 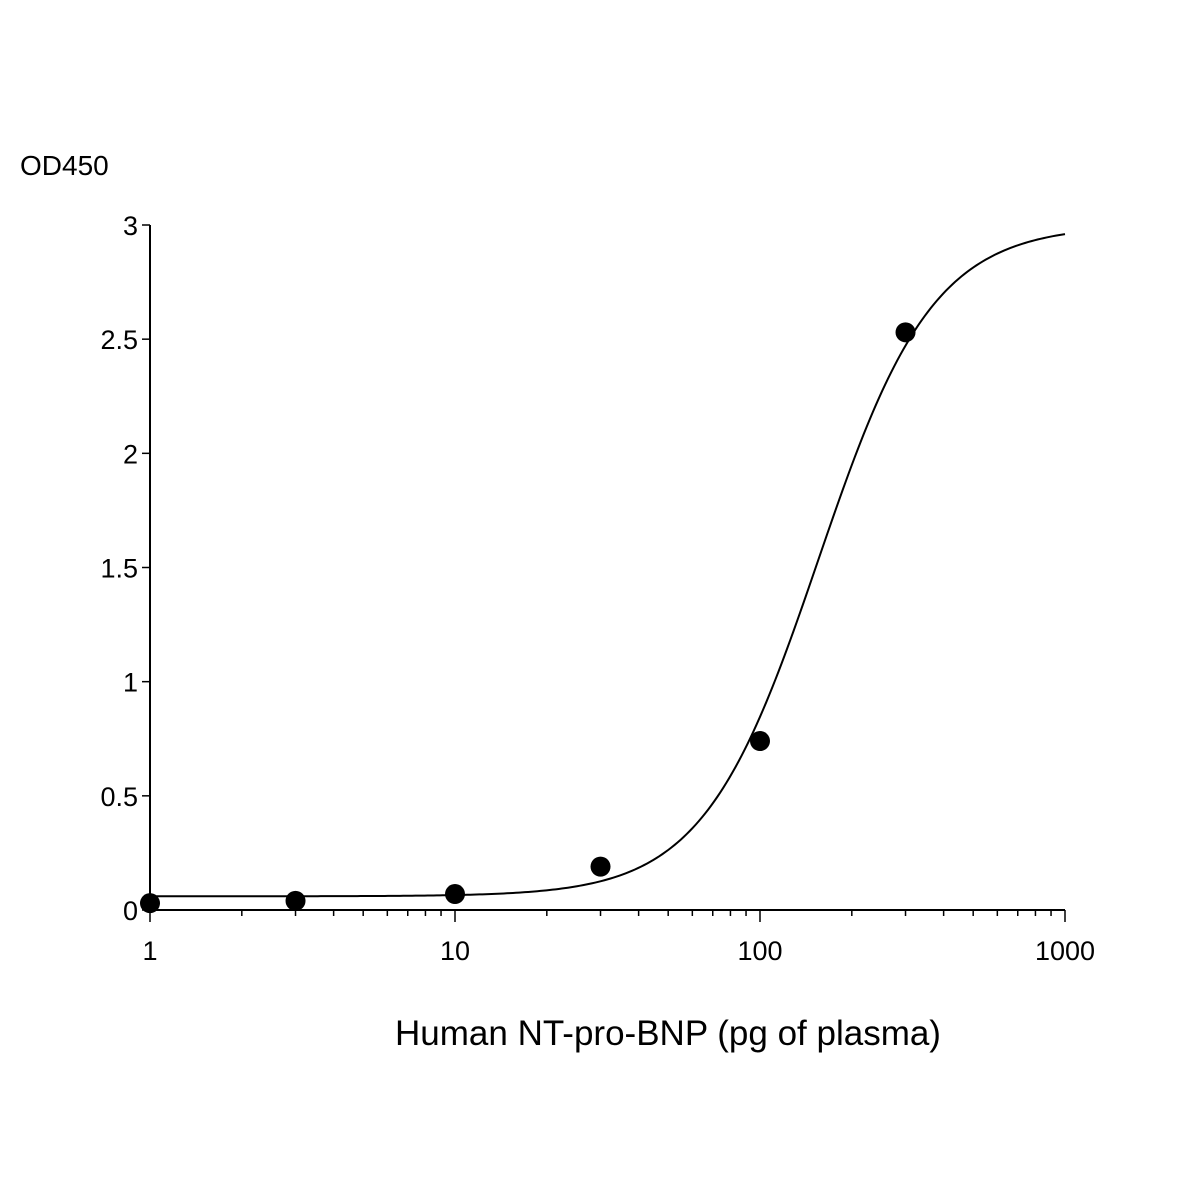 I want to click on x-tick-label: 100, so click(x=759, y=951).